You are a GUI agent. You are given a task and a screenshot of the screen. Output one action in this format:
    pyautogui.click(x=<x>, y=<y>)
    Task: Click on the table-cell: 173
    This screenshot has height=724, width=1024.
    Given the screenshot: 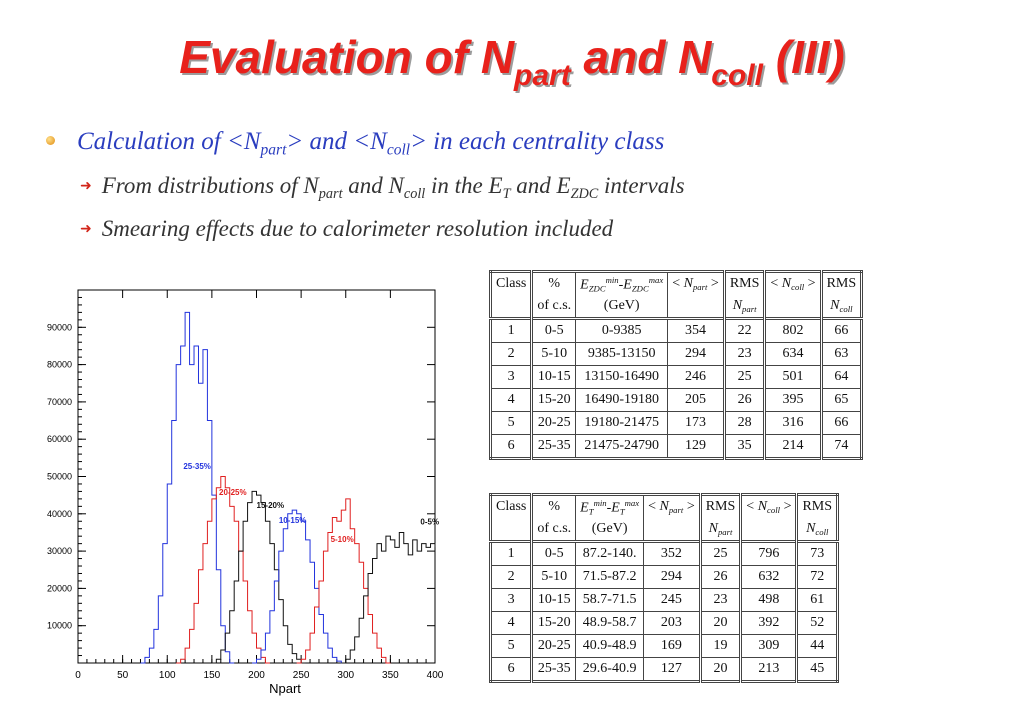 What is the action you would take?
    pyautogui.click(x=696, y=423)
    